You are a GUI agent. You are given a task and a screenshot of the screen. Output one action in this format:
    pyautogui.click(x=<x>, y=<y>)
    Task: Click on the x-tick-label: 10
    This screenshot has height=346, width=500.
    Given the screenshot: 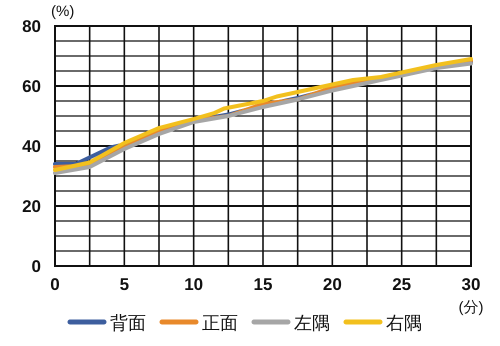 What is the action you would take?
    pyautogui.click(x=194, y=284)
    